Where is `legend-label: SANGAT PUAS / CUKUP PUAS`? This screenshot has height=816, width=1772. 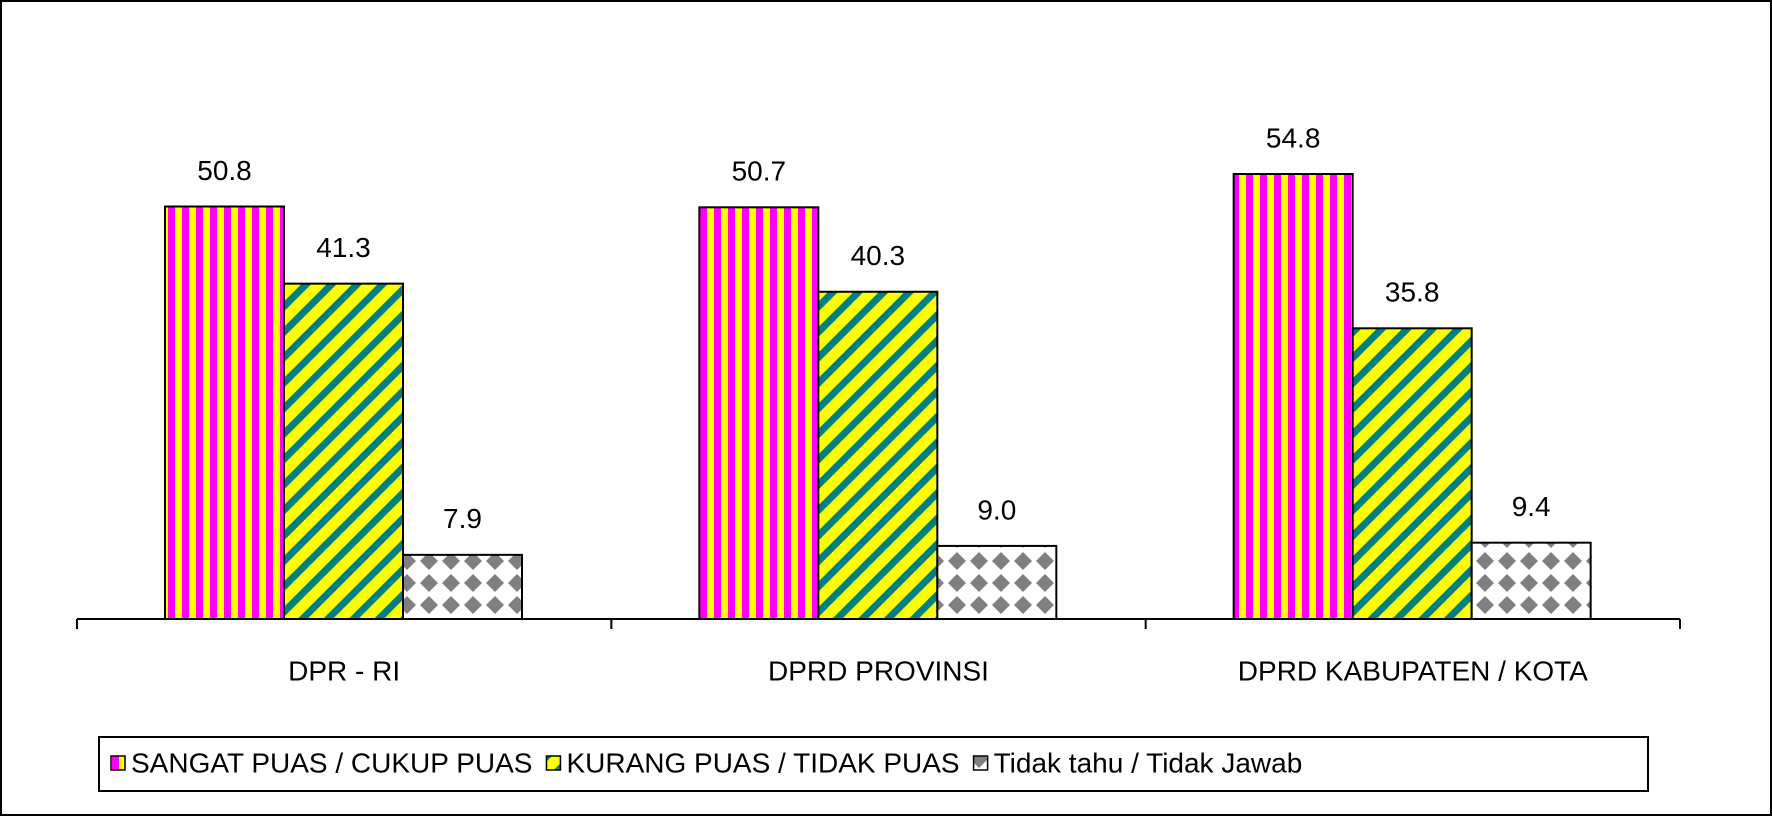 legend-label: SANGAT PUAS / CUKUP PUAS is located at coordinates (331, 762).